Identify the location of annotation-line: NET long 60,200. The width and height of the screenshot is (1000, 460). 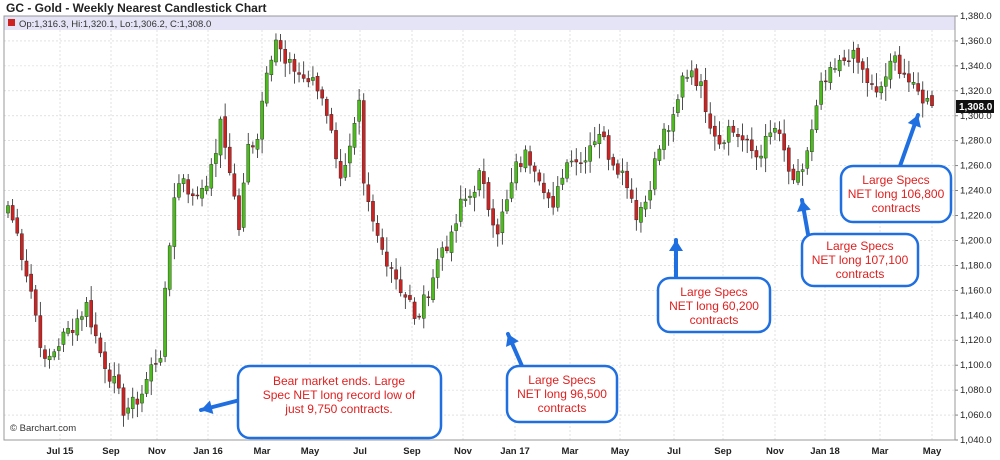
(714, 306).